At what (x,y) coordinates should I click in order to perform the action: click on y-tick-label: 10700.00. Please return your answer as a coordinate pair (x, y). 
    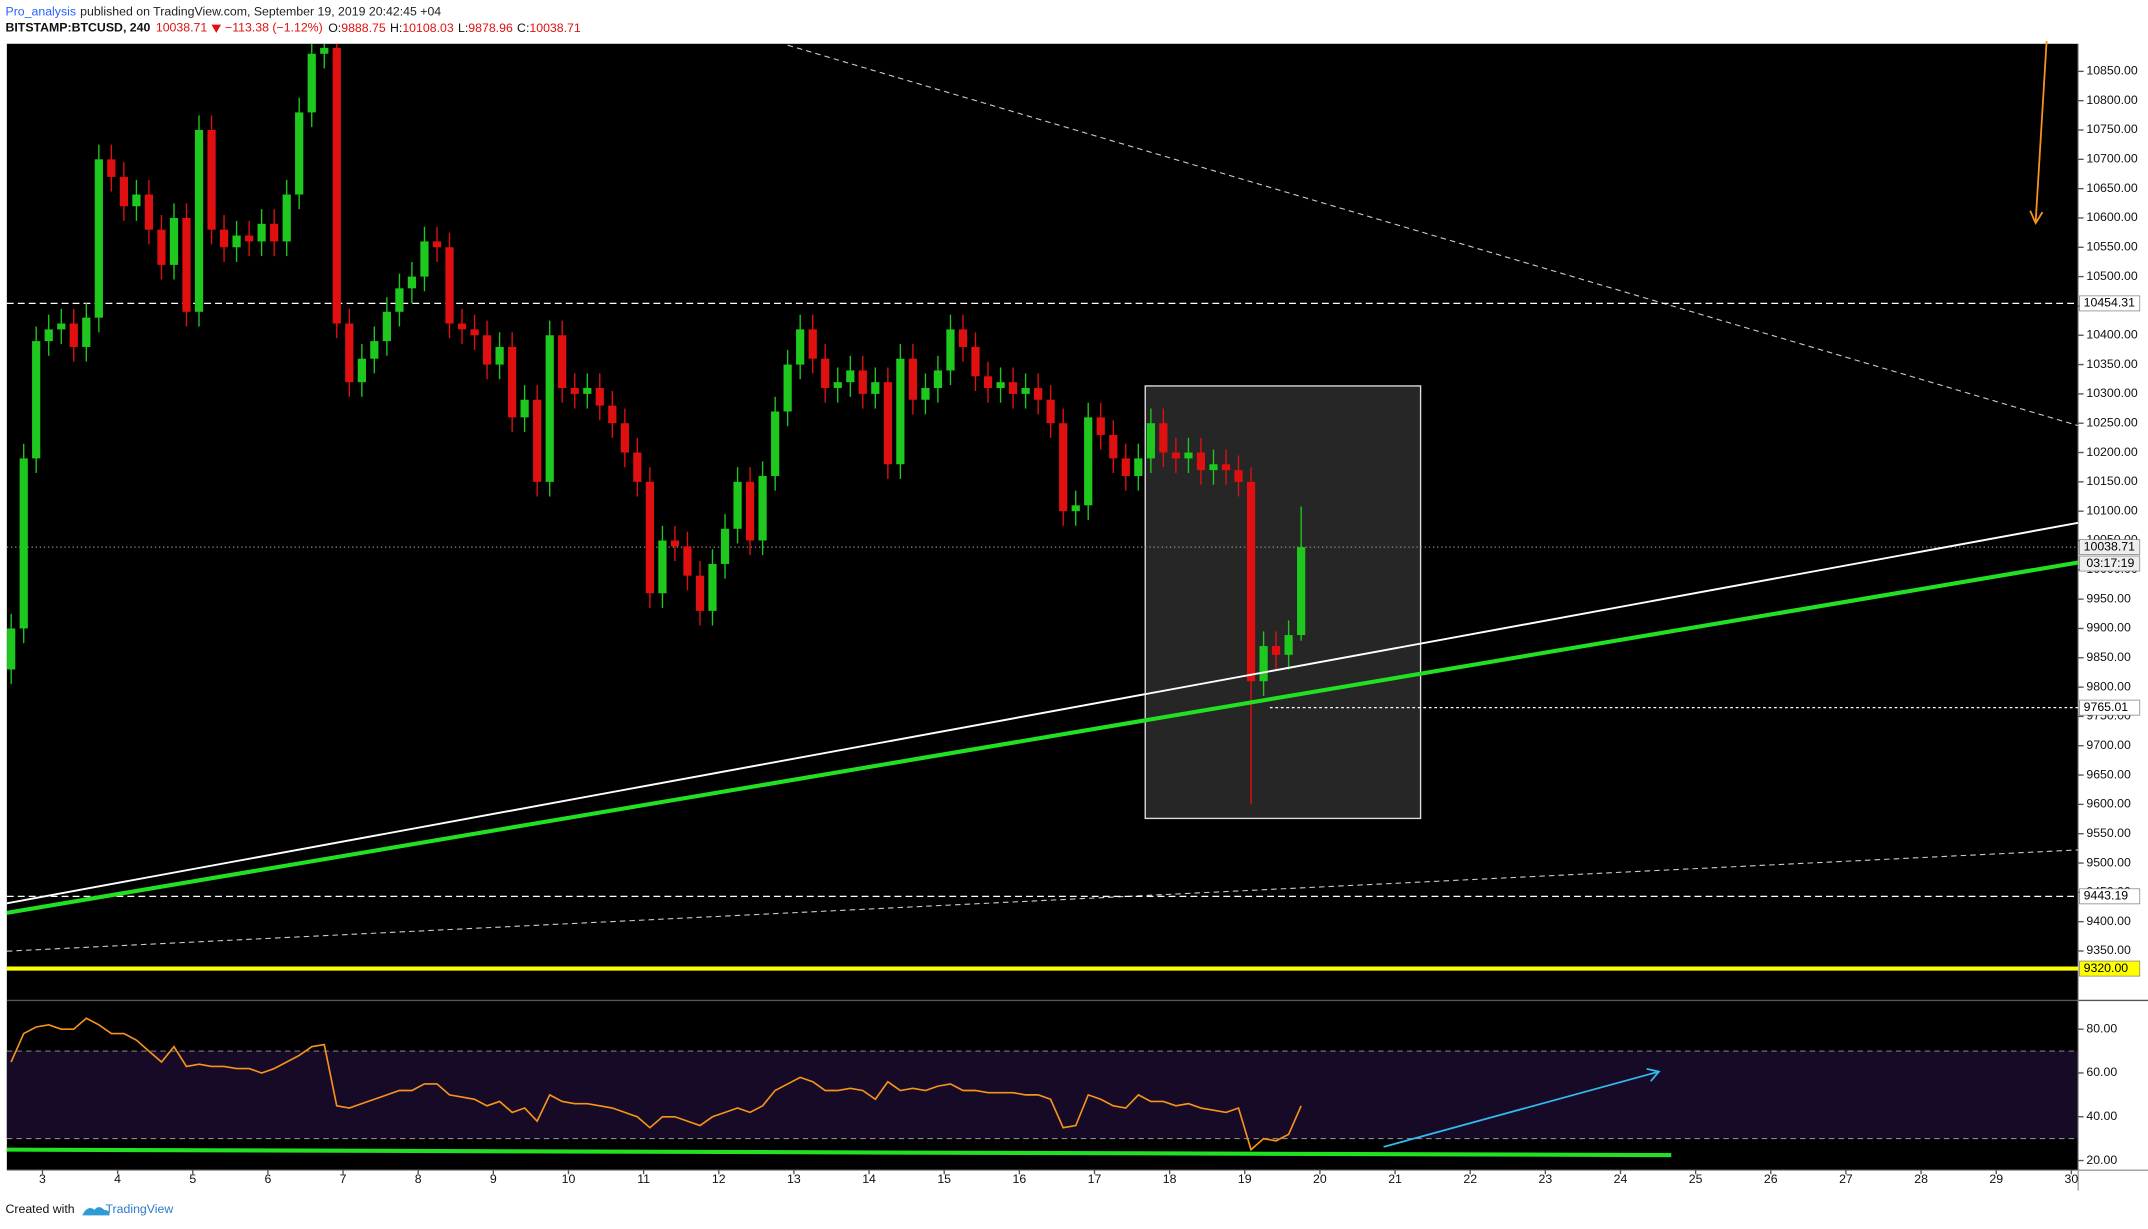
    Looking at the image, I should click on (2112, 159).